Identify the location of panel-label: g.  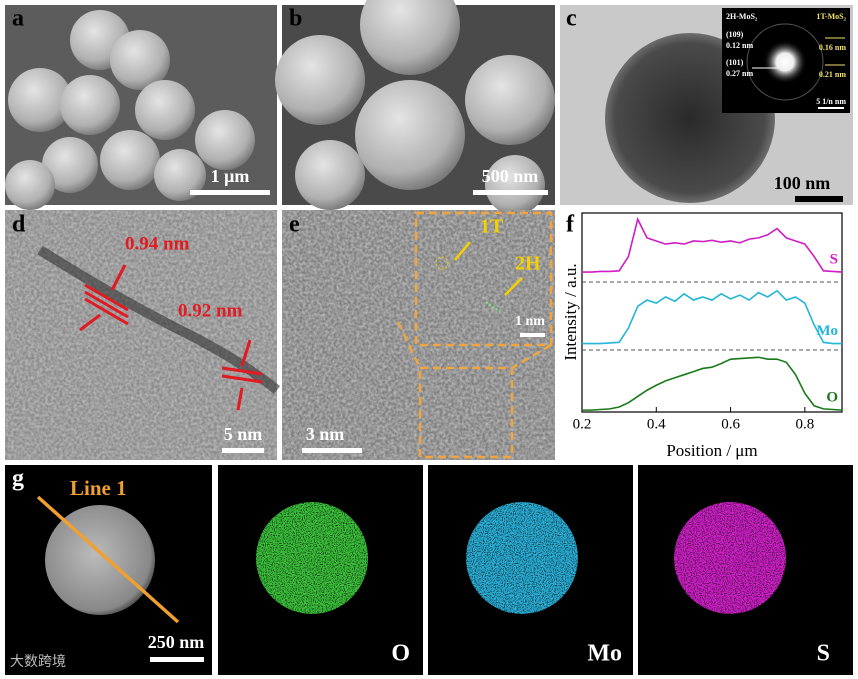
(18, 479).